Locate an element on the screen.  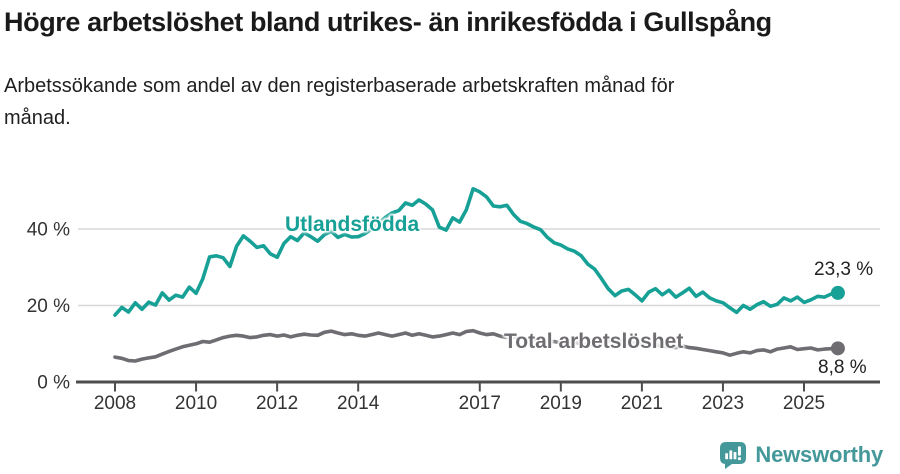
y-tick-label: 40 % is located at coordinates (48, 230).